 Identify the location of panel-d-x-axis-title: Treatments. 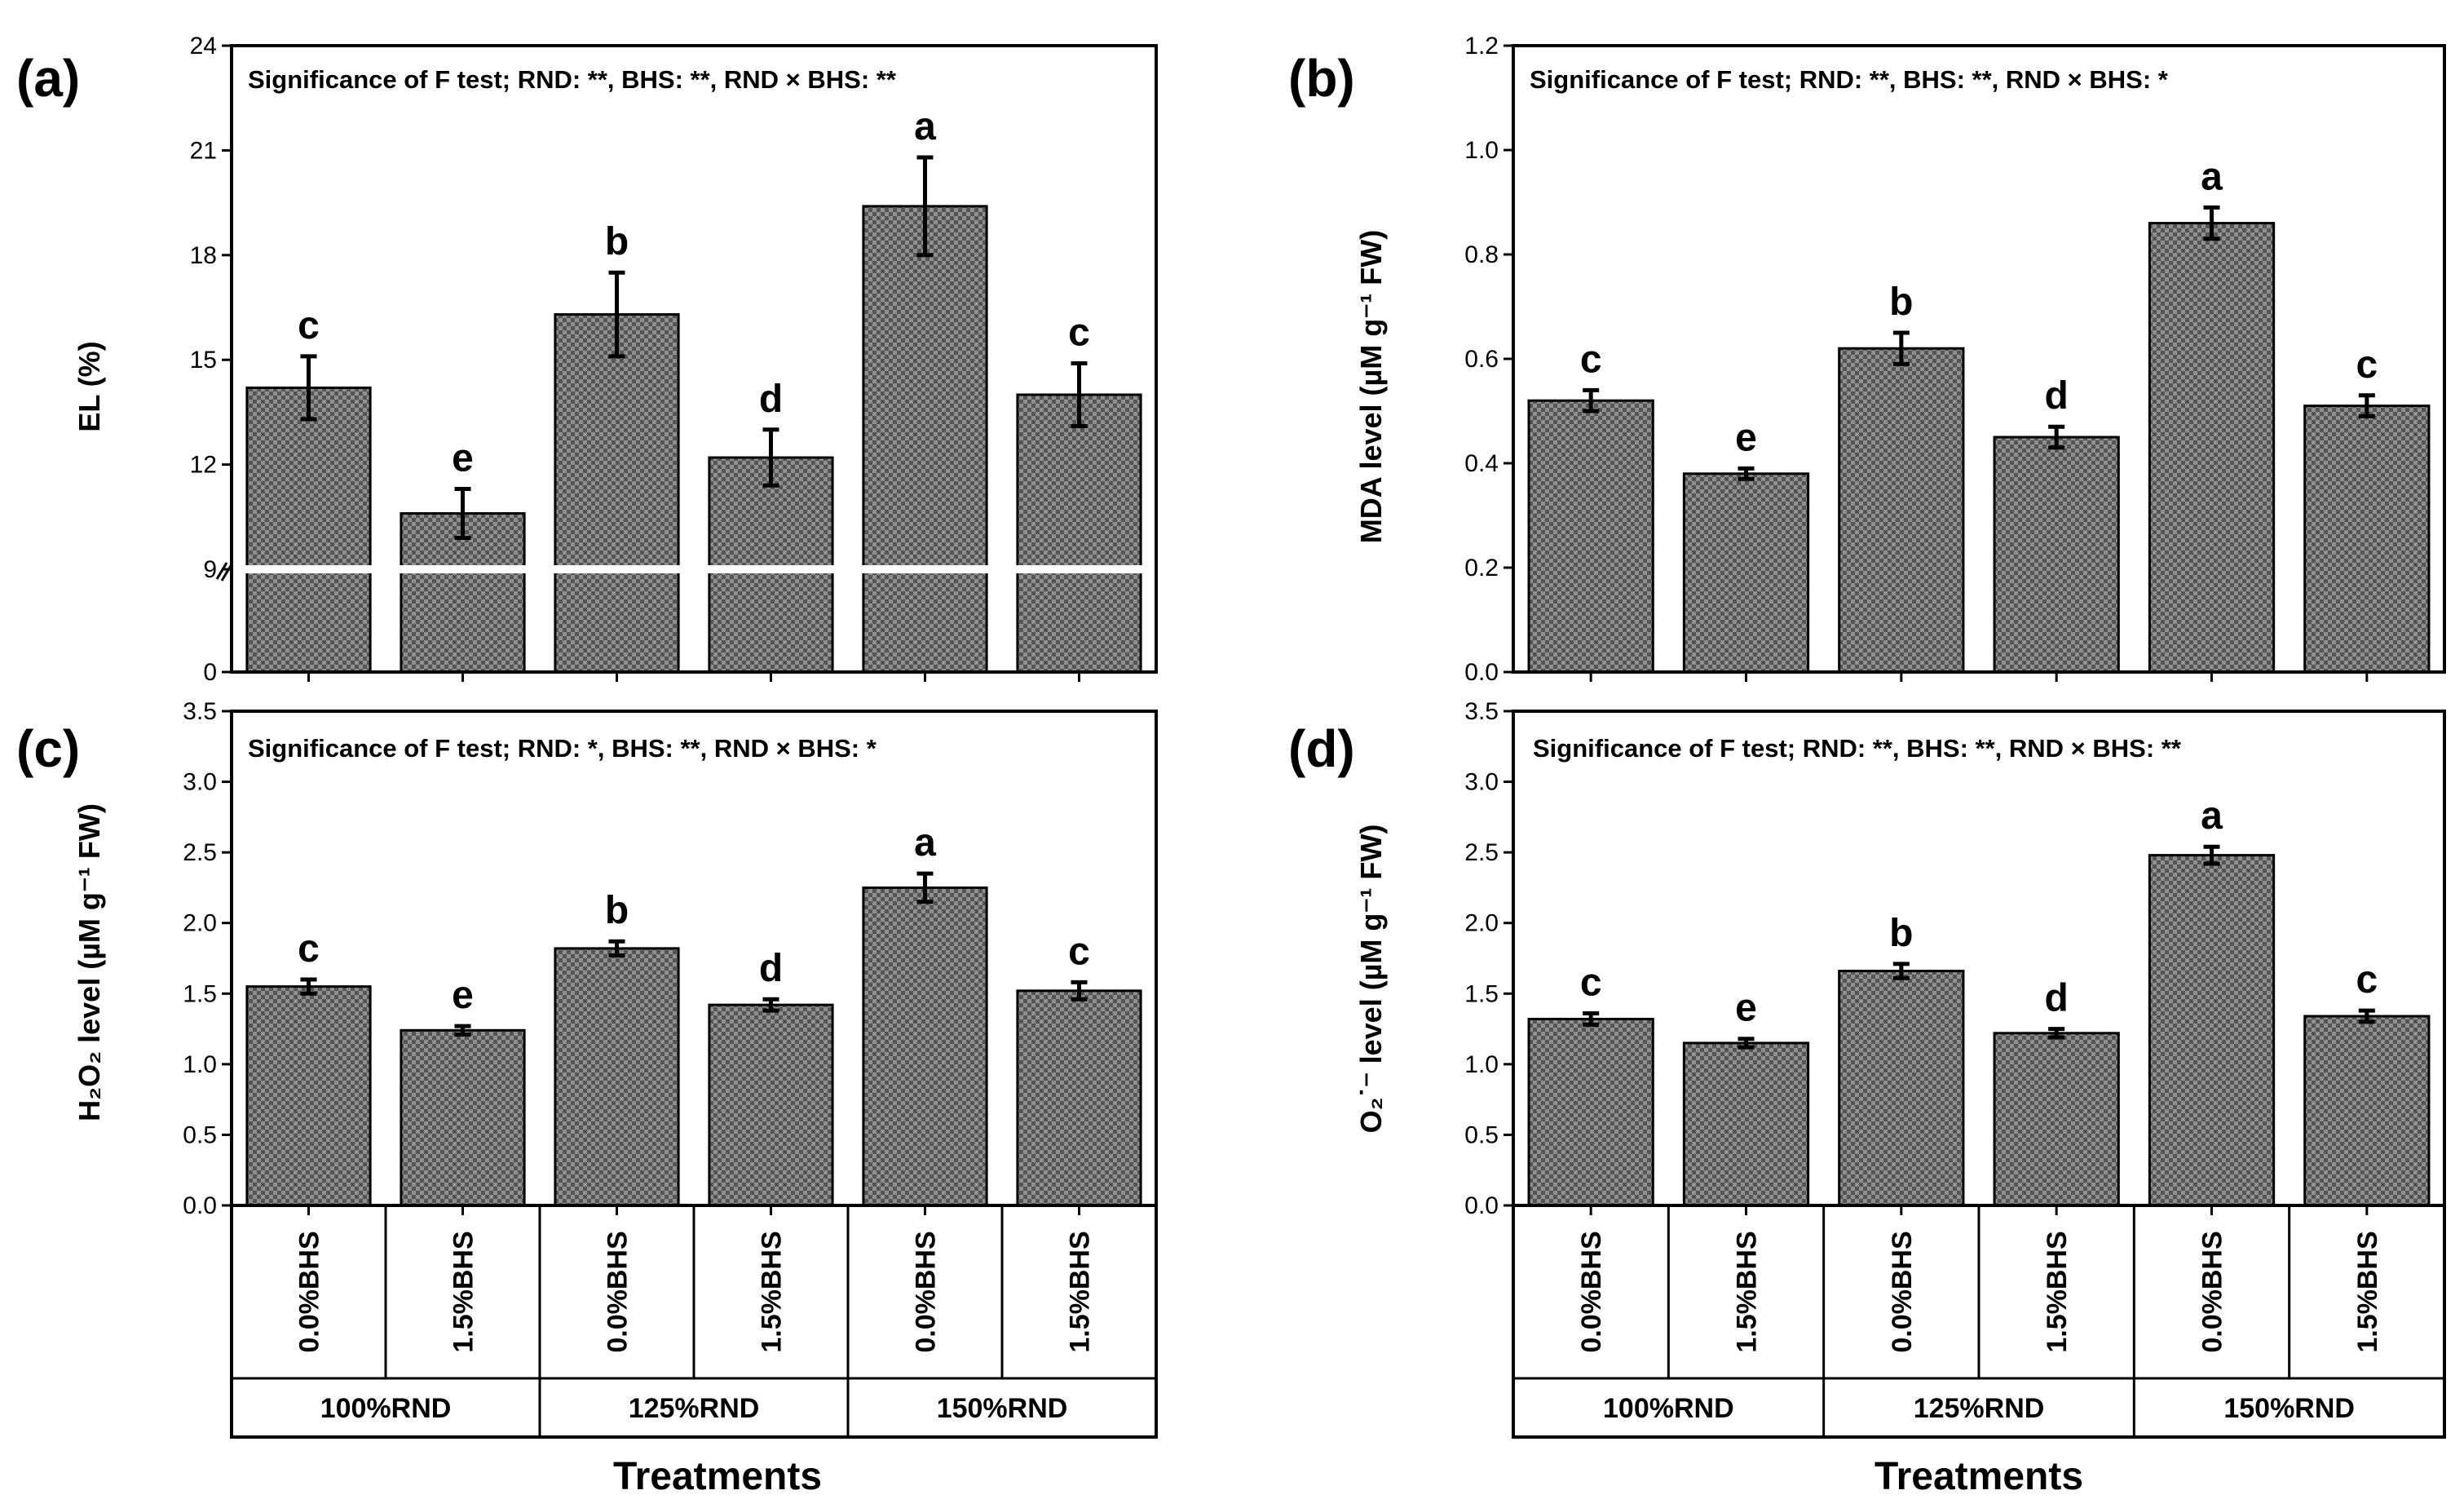
(1978, 1476).